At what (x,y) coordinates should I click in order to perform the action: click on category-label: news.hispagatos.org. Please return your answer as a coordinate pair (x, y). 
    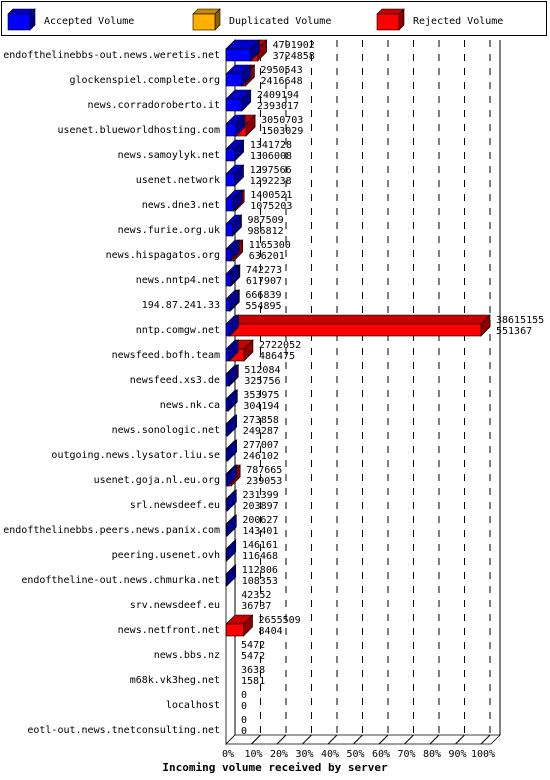
    Looking at the image, I should click on (163, 255).